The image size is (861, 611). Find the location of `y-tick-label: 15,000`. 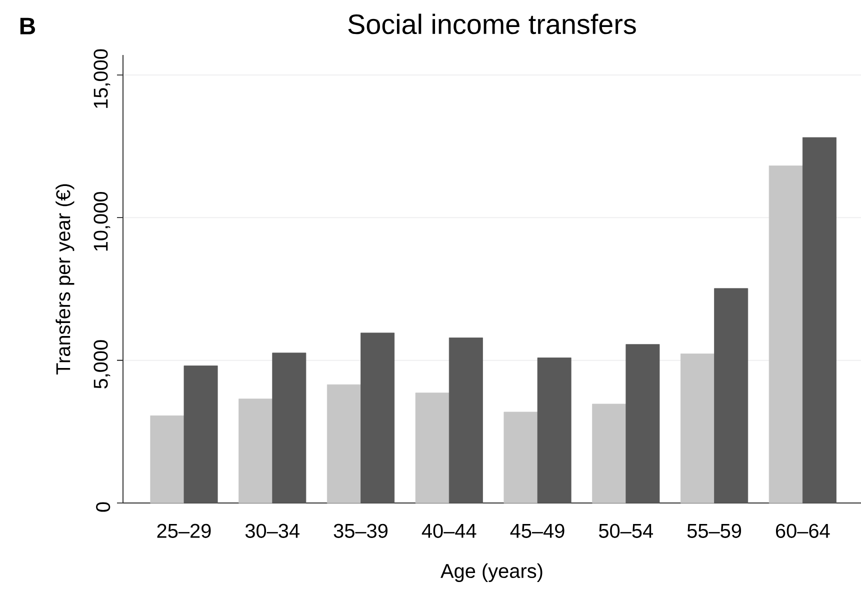

y-tick-label: 15,000 is located at coordinates (102, 78).